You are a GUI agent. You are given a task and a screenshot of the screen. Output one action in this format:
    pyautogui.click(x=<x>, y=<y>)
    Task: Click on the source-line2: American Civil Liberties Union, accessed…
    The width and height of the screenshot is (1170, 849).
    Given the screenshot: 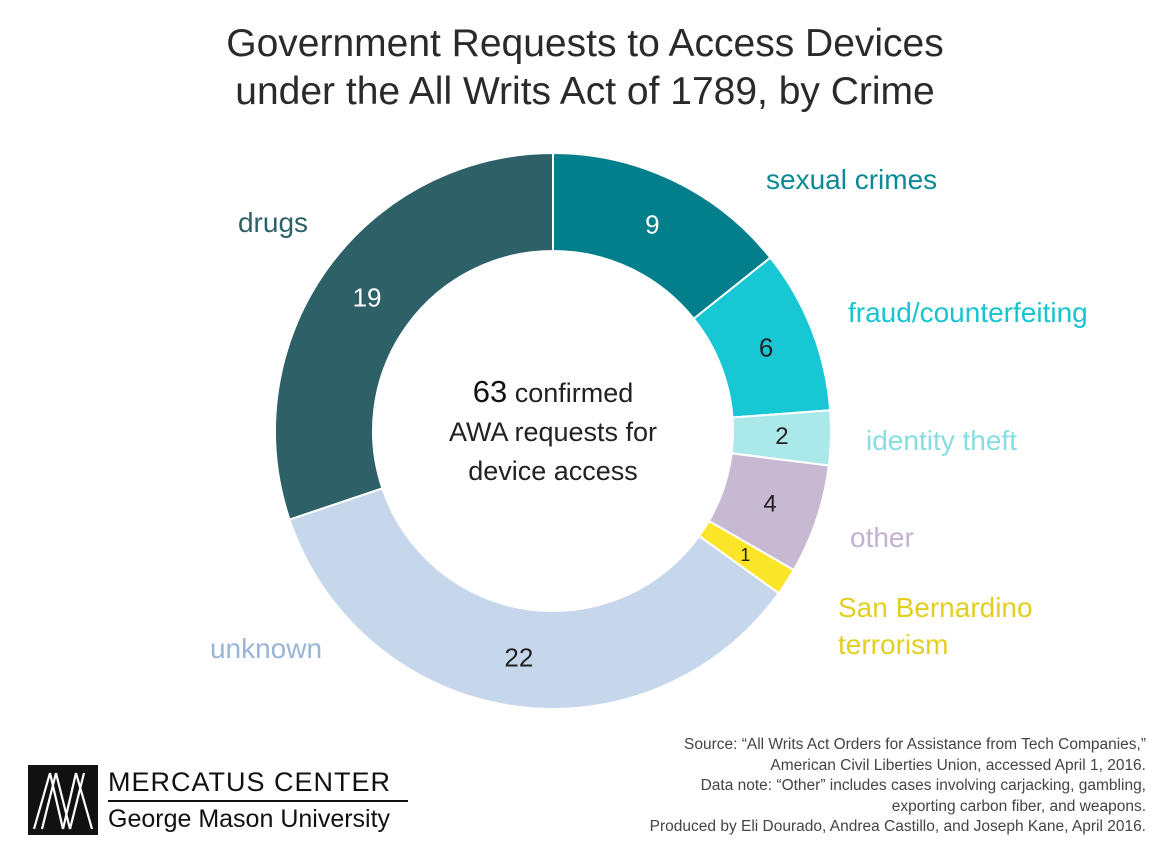 What is the action you would take?
    pyautogui.click(x=958, y=765)
    